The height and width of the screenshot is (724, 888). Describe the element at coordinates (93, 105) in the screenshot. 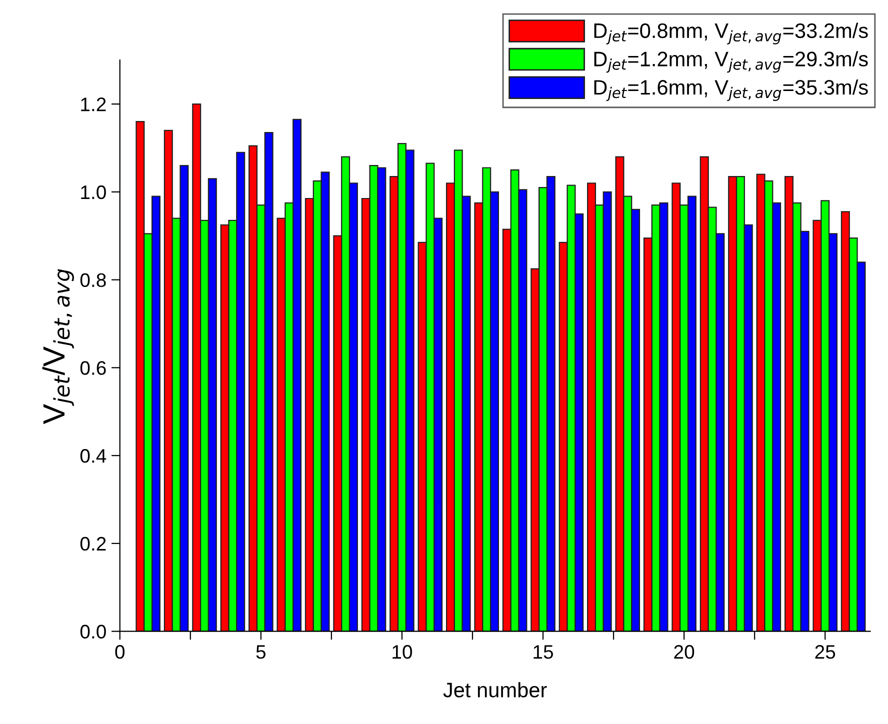

I see `y-tick-label: 1.2` at that location.